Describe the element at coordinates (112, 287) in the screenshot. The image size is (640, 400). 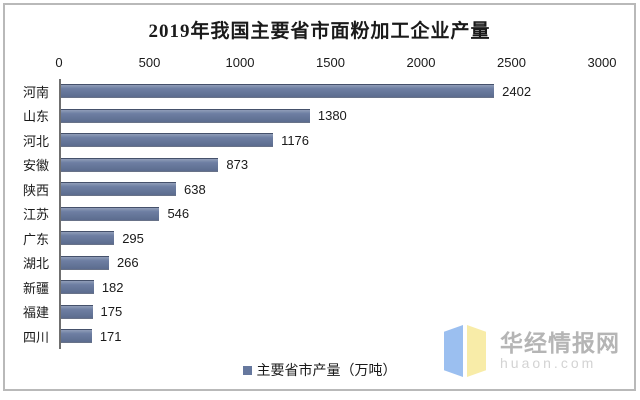
I see `value-label: 182` at that location.